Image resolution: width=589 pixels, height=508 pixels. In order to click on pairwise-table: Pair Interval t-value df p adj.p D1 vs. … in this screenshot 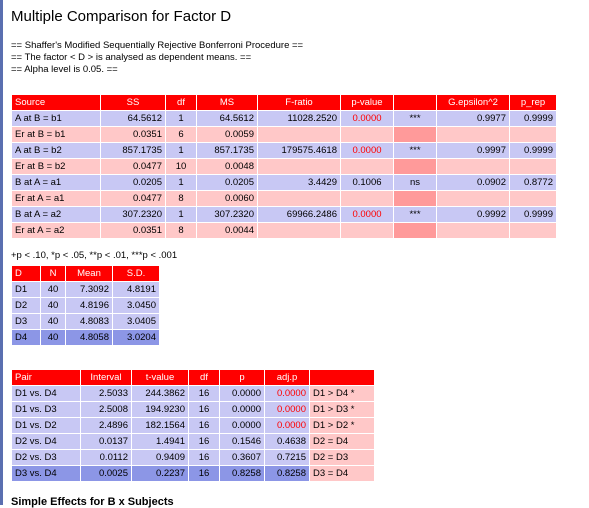, I will do `click(193, 425)`.